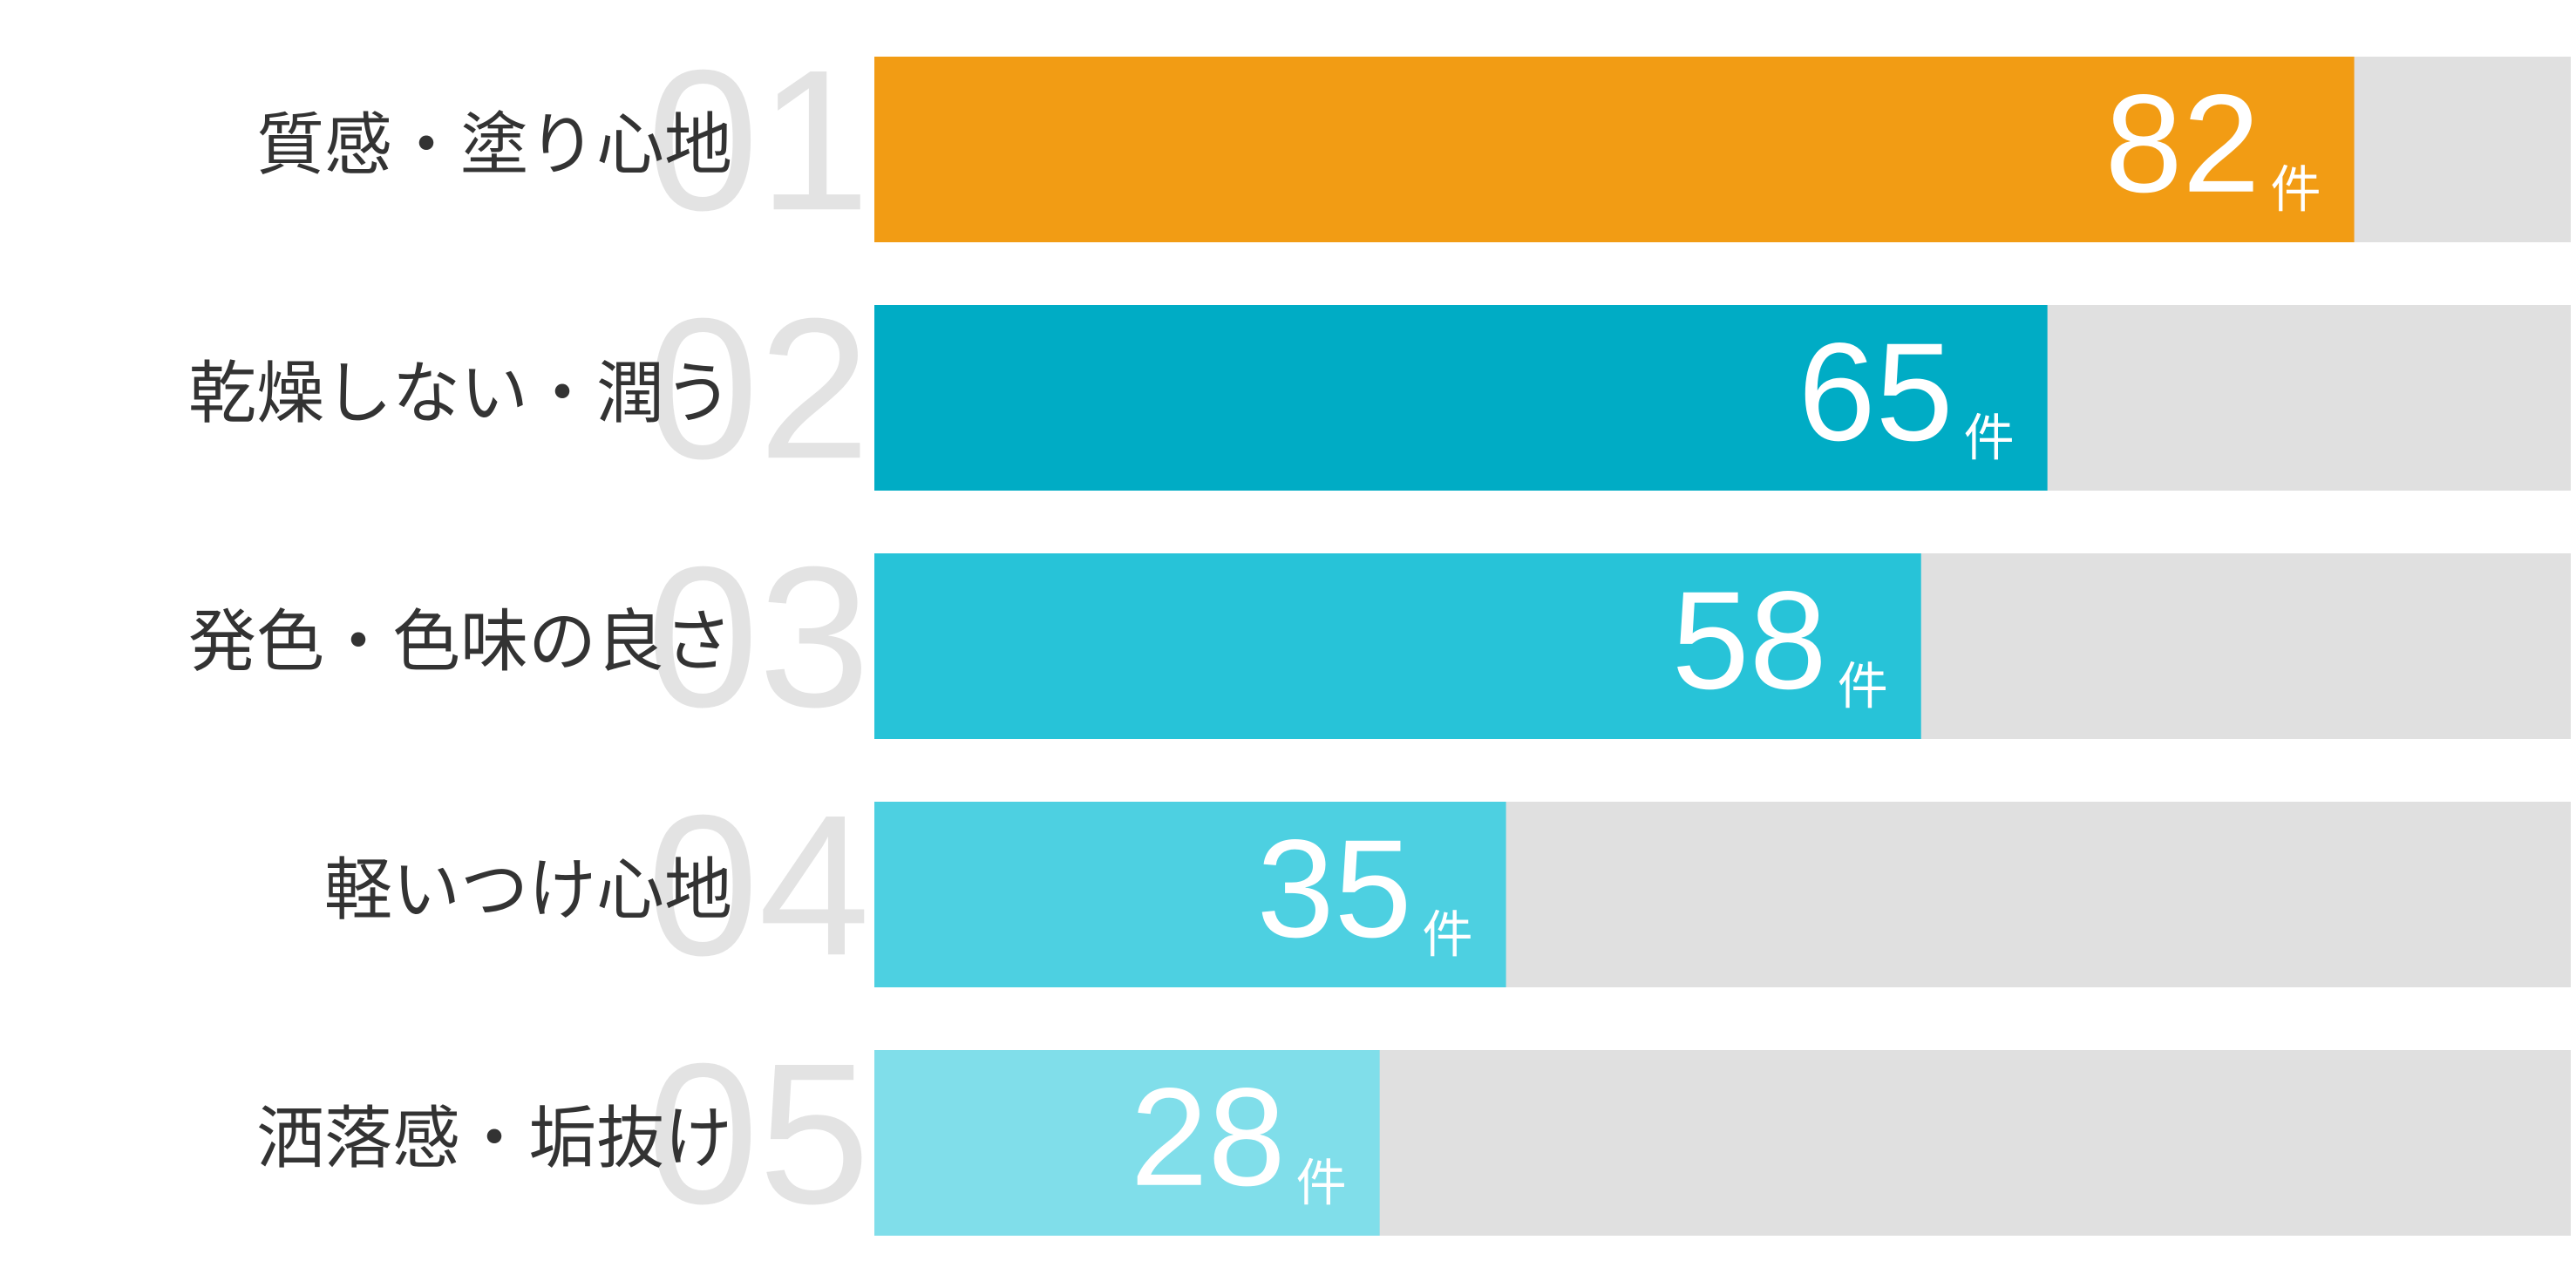 The height and width of the screenshot is (1281, 2576). What do you see at coordinates (1208, 1137) in the screenshot?
I see `value-label: 28` at bounding box center [1208, 1137].